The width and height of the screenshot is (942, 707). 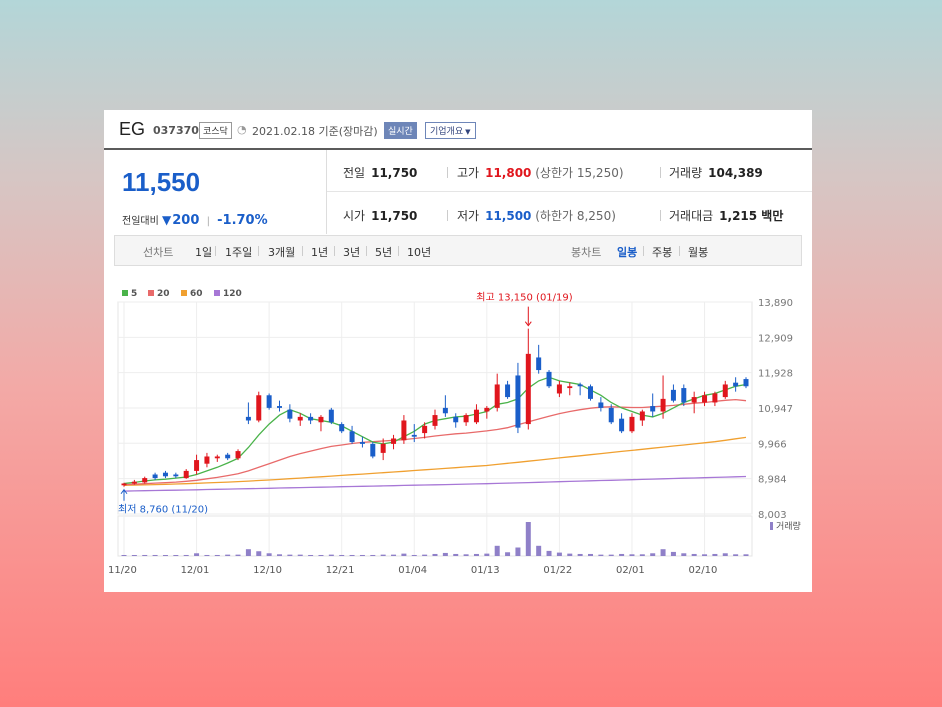 What do you see at coordinates (354, 173) in the screenshot?
I see `prev-label: 전일` at bounding box center [354, 173].